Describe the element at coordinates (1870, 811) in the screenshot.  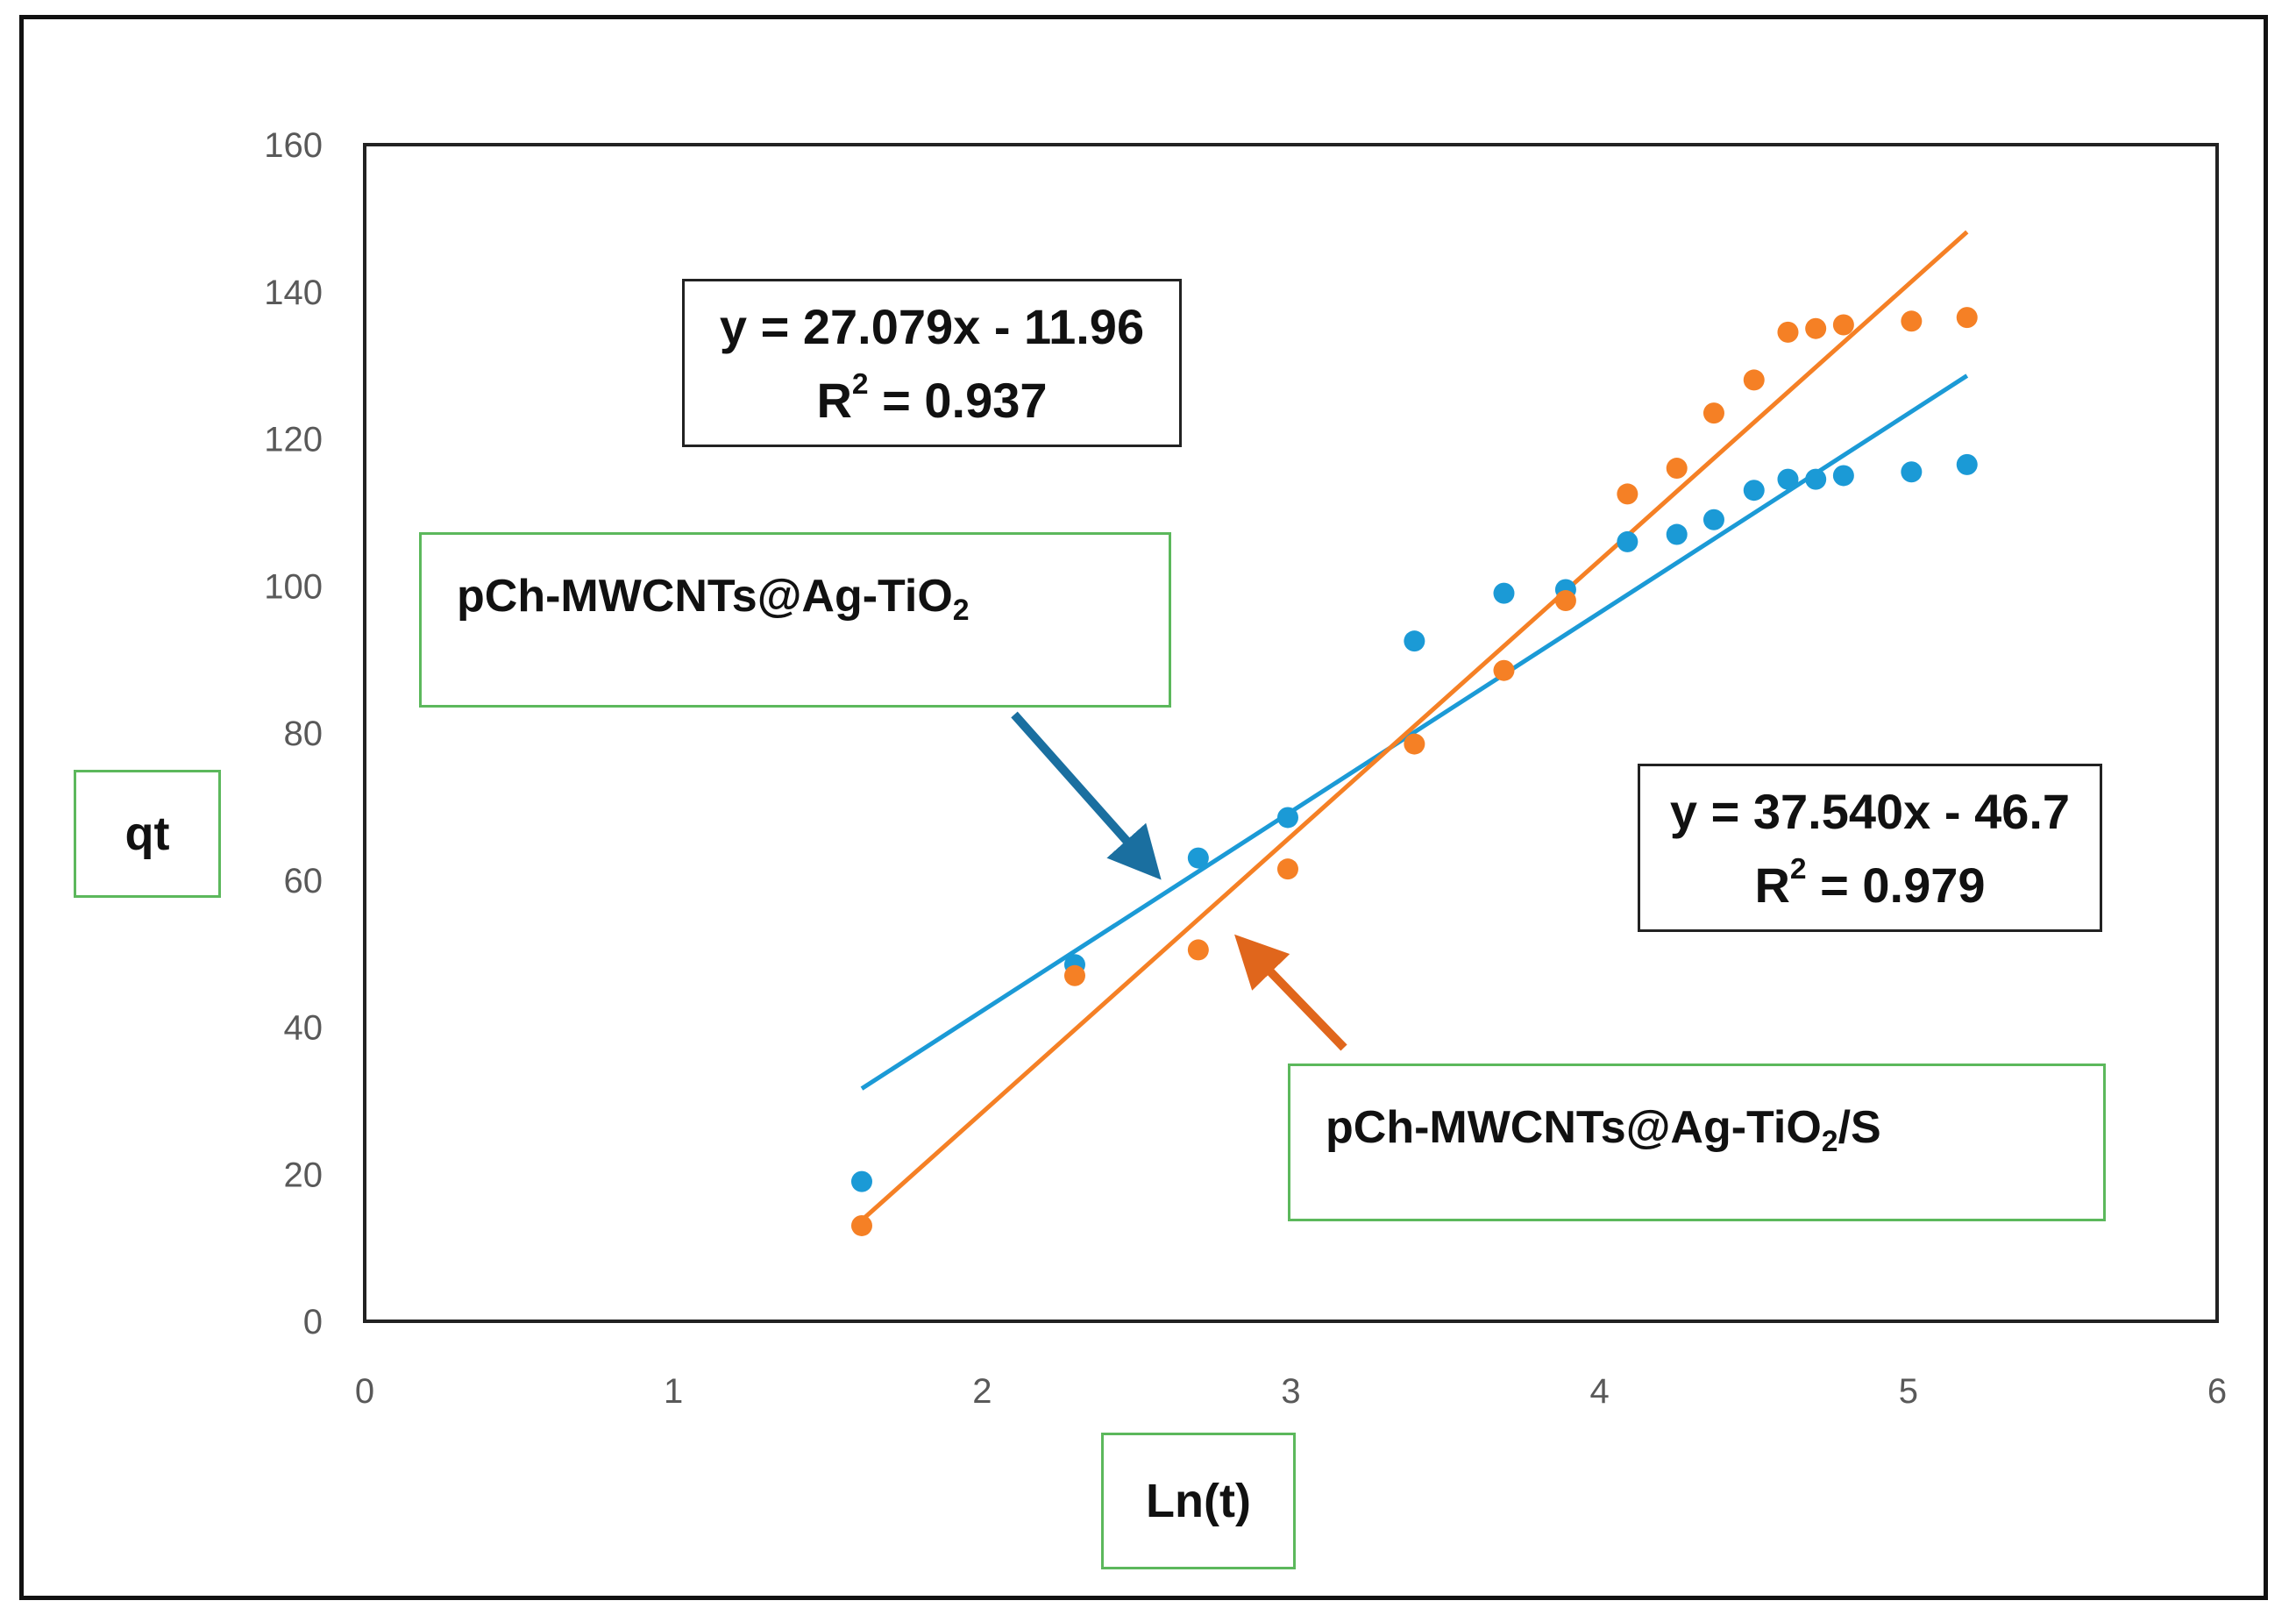
I see `equation-text-orange: y = 37.540x - 46.7` at that location.